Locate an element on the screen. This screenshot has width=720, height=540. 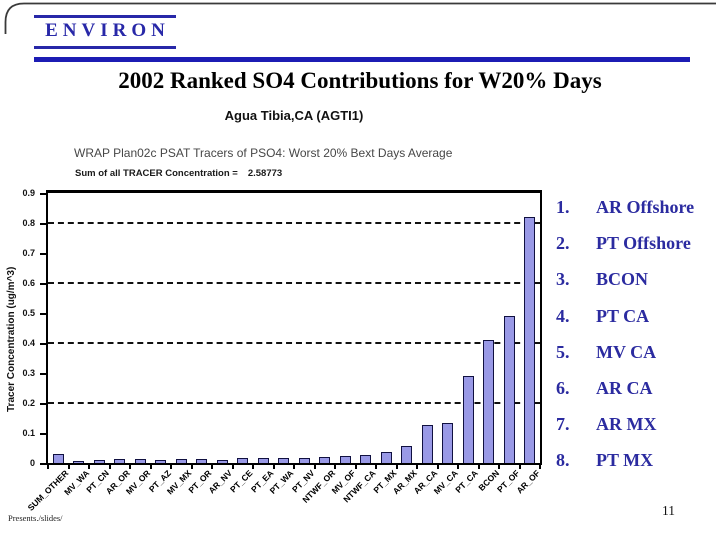
y-tick-label: 0.9 is located at coordinates (28, 193).